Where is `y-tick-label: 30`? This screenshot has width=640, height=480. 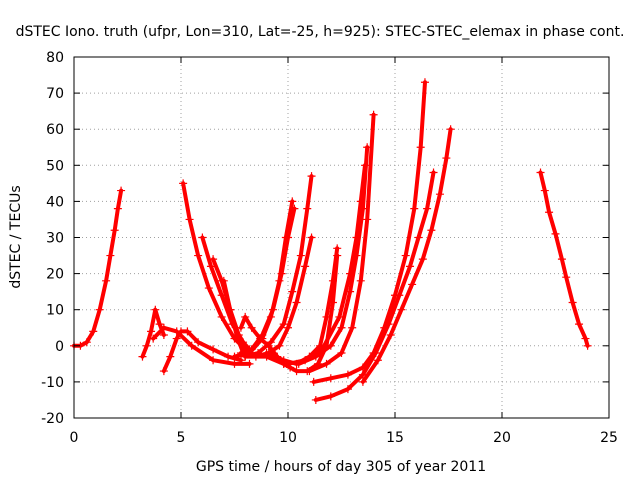 y-tick-label: 30 is located at coordinates (55, 239).